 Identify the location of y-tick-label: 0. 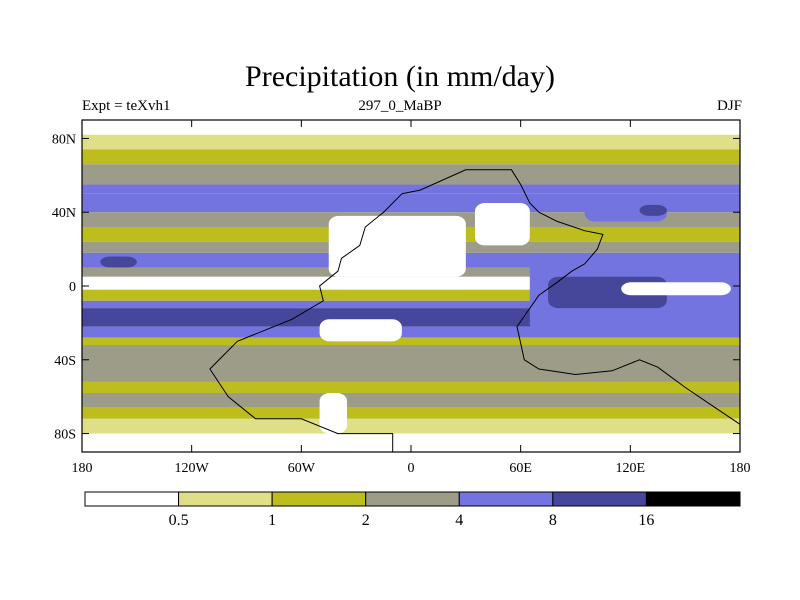
(72, 287).